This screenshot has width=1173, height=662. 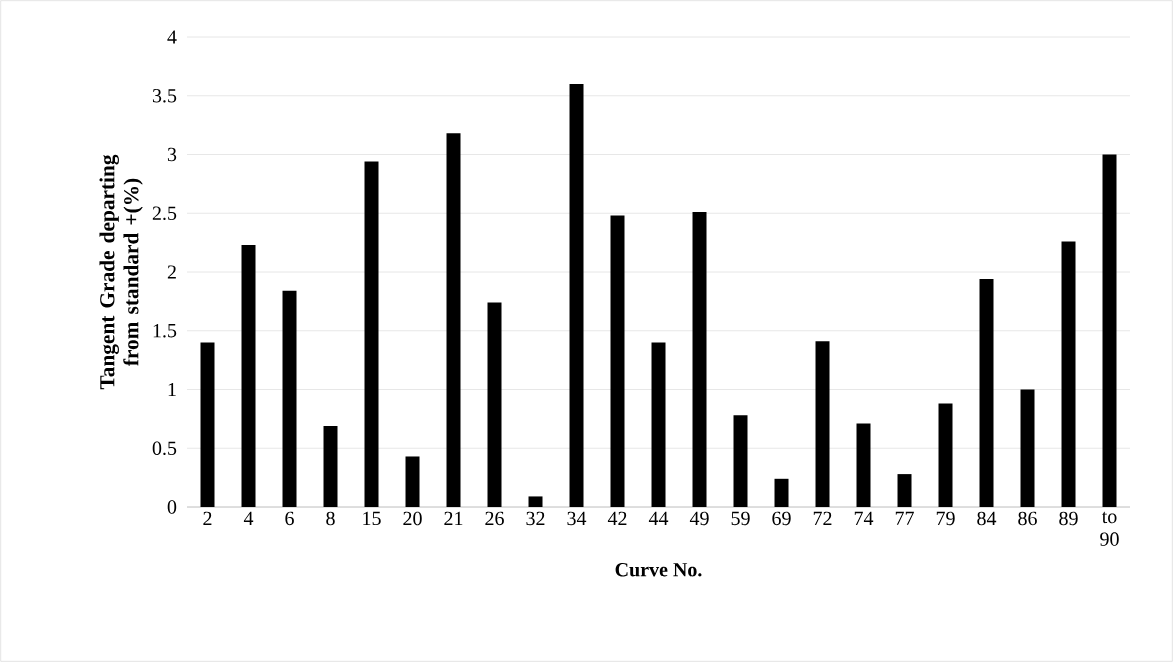 What do you see at coordinates (740, 518) in the screenshot?
I see `x-tick-label: 59` at bounding box center [740, 518].